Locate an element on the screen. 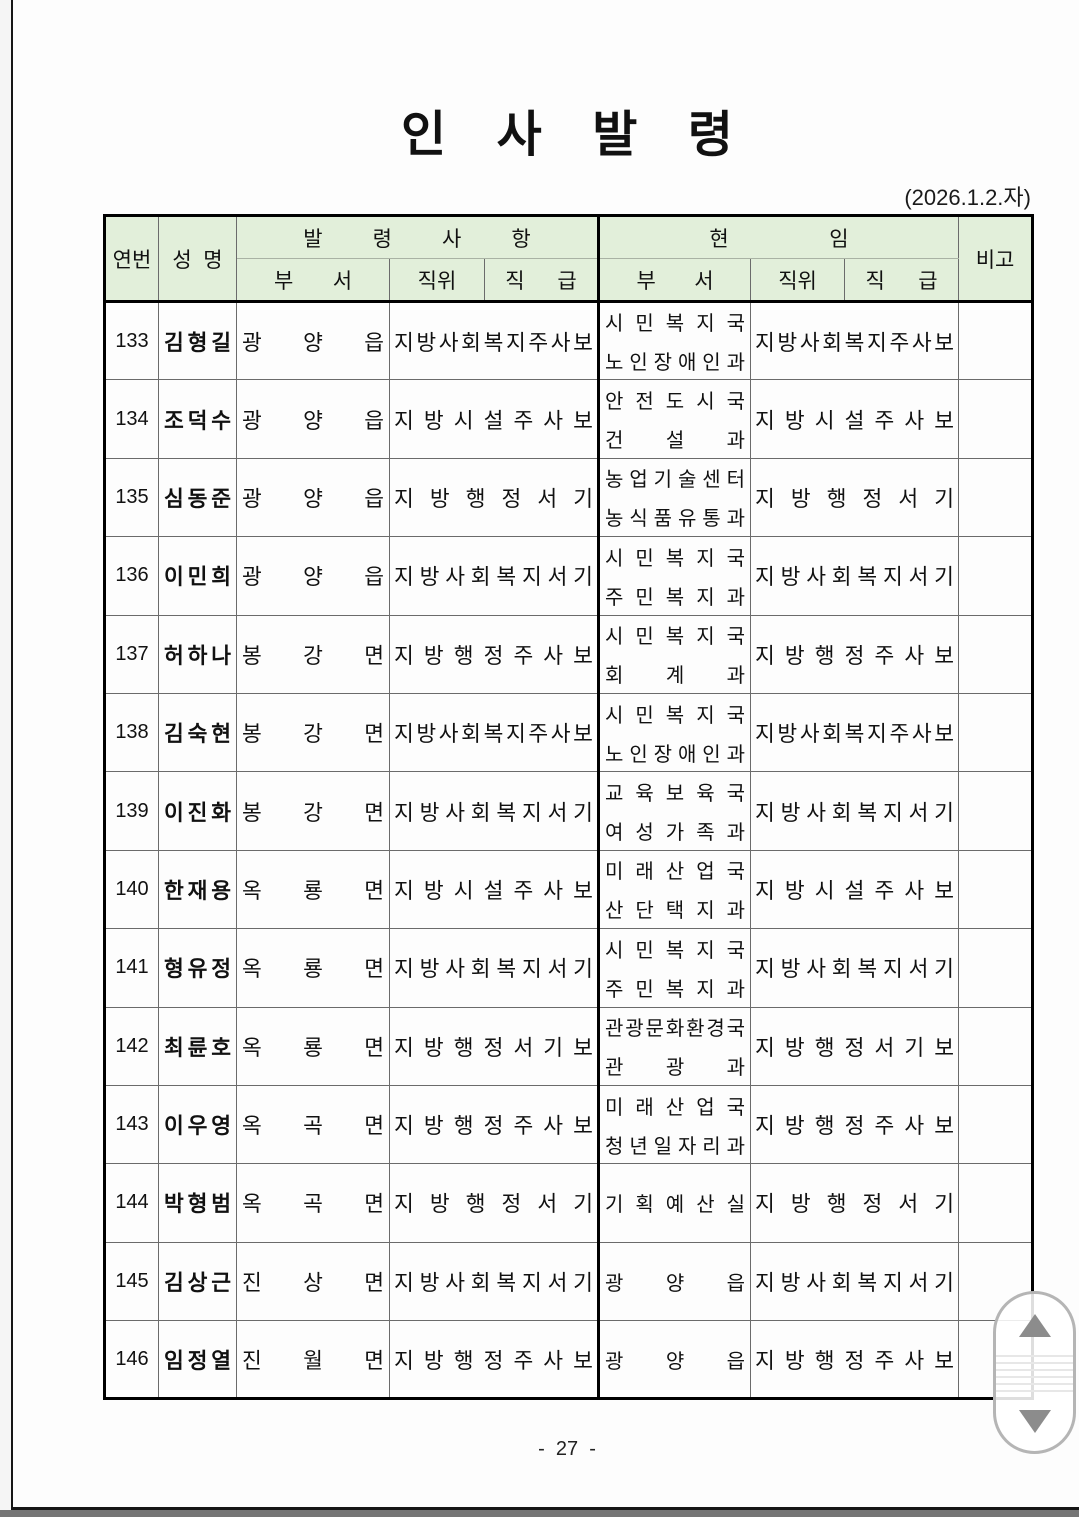  row-no-cell: 136 is located at coordinates (131, 576).